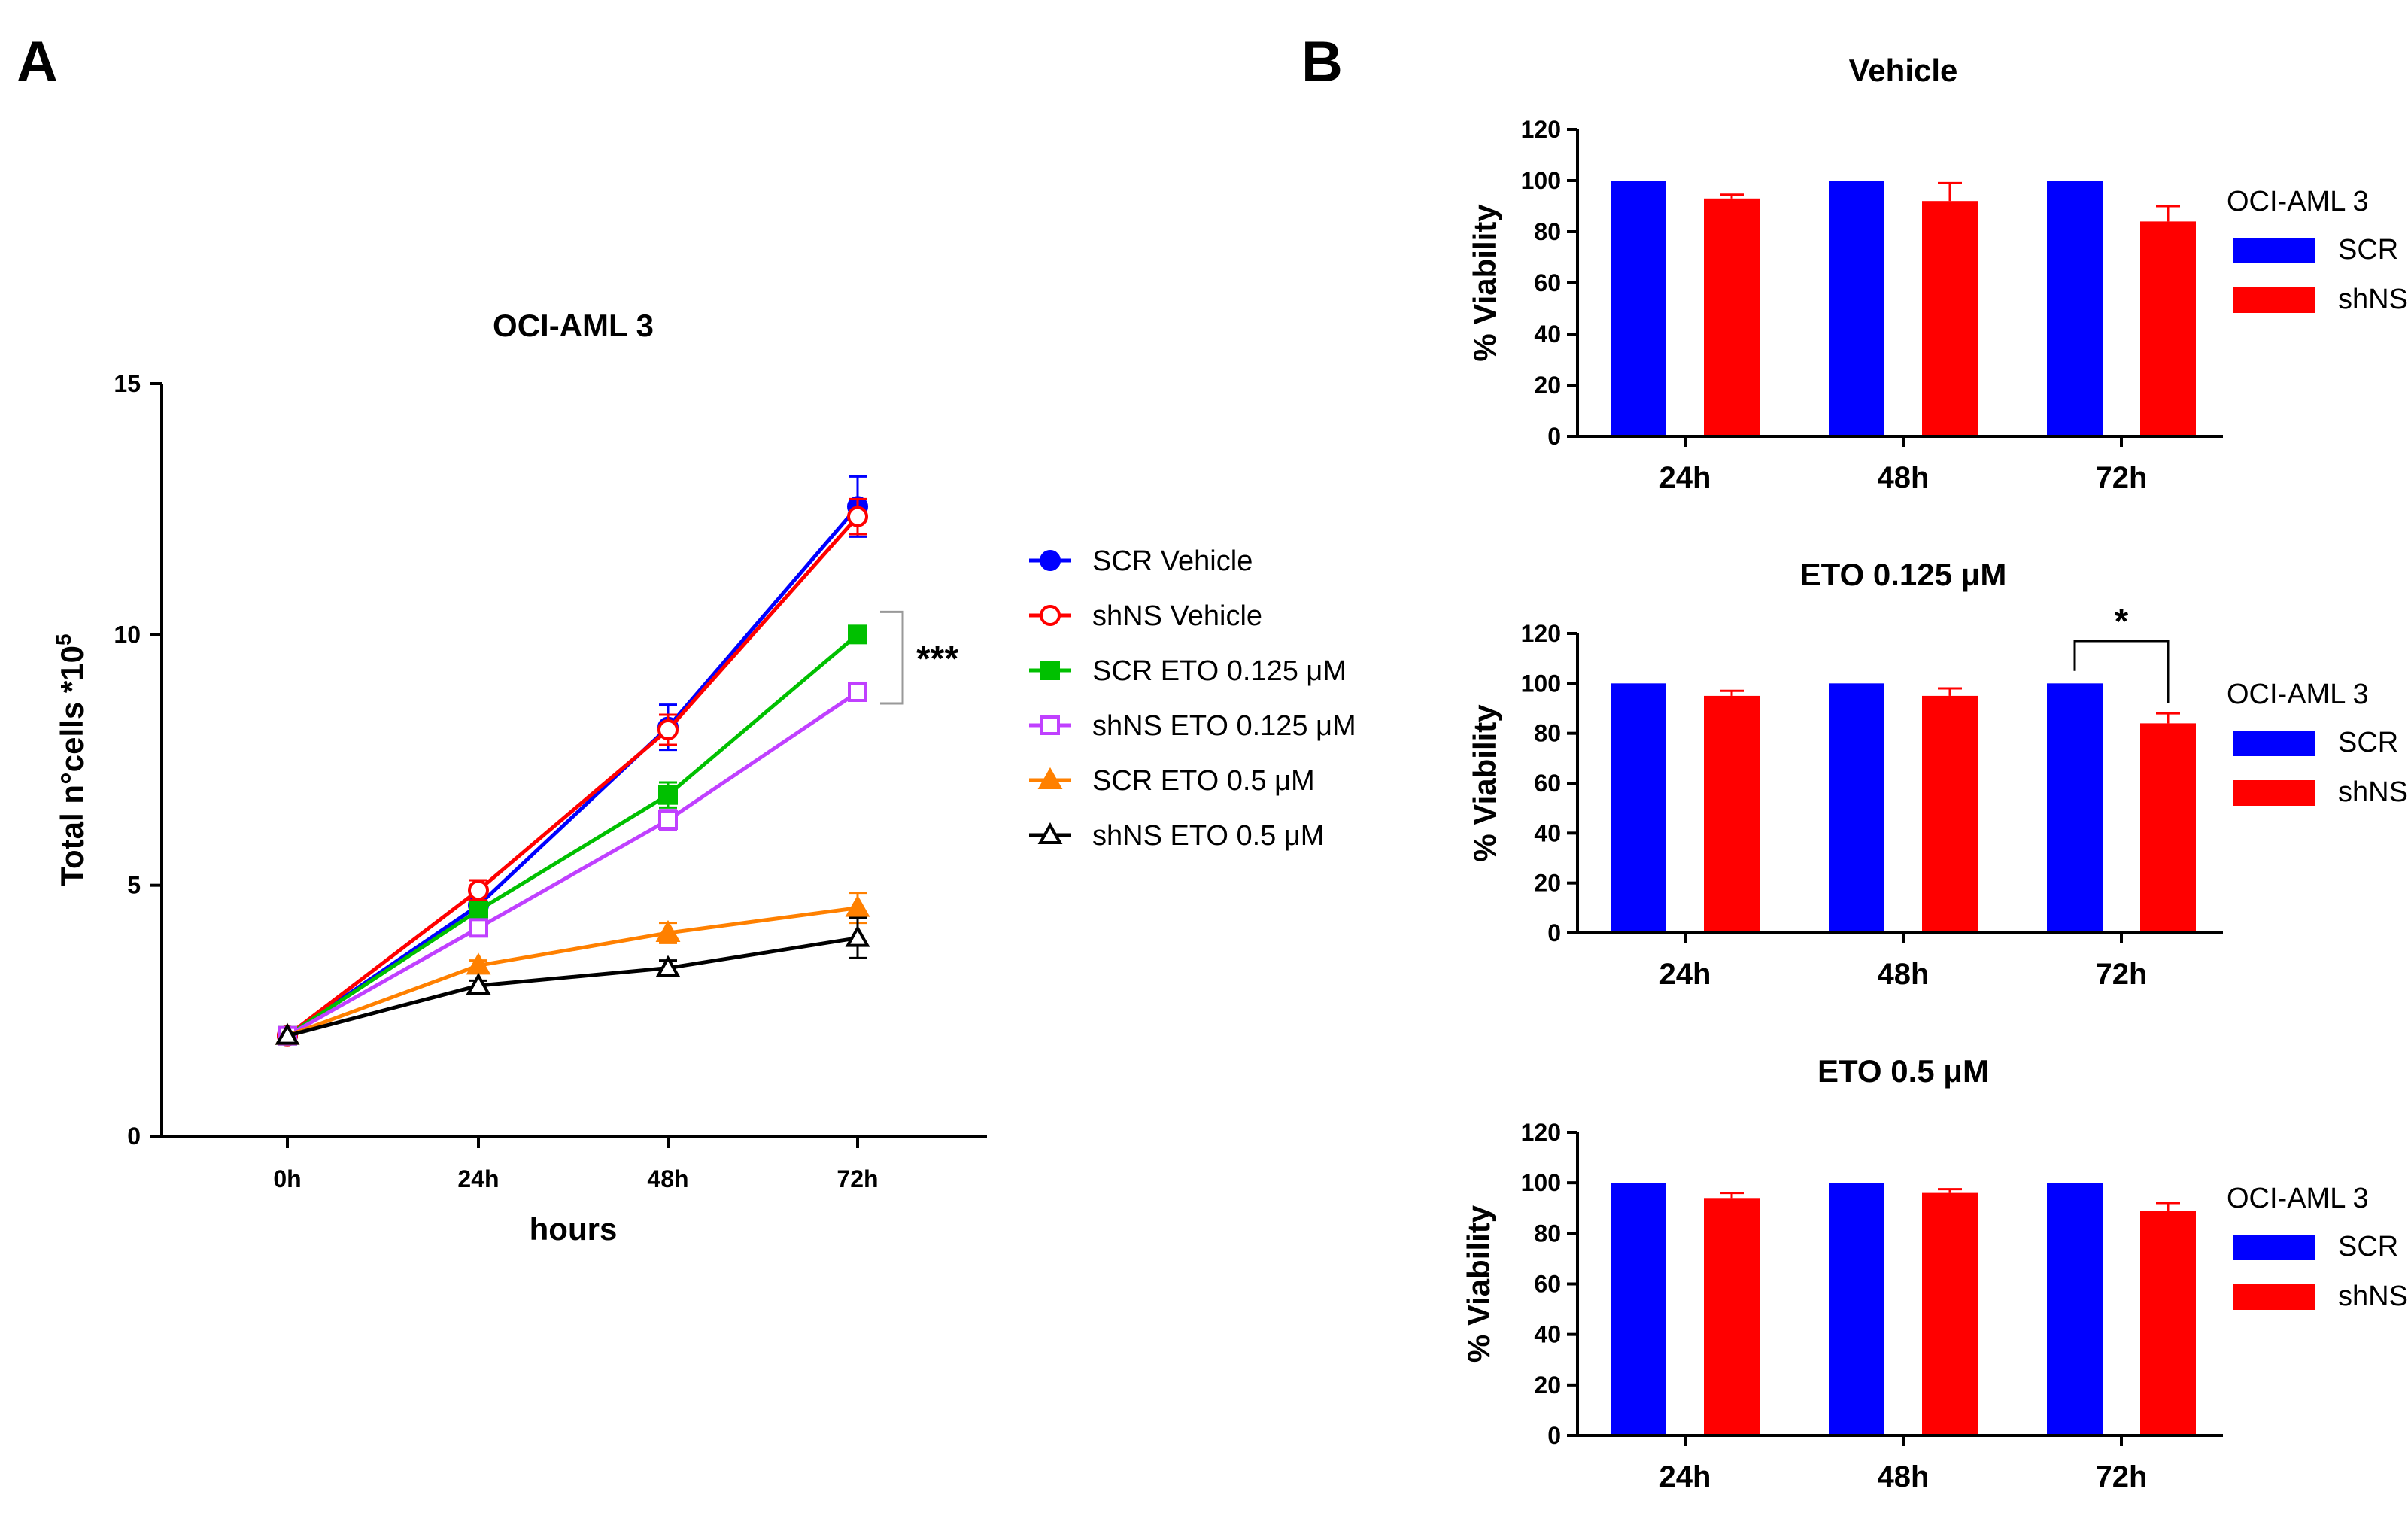 The width and height of the screenshot is (2408, 1516). What do you see at coordinates (134, 886) in the screenshot?
I see `y-tick-label: 5` at bounding box center [134, 886].